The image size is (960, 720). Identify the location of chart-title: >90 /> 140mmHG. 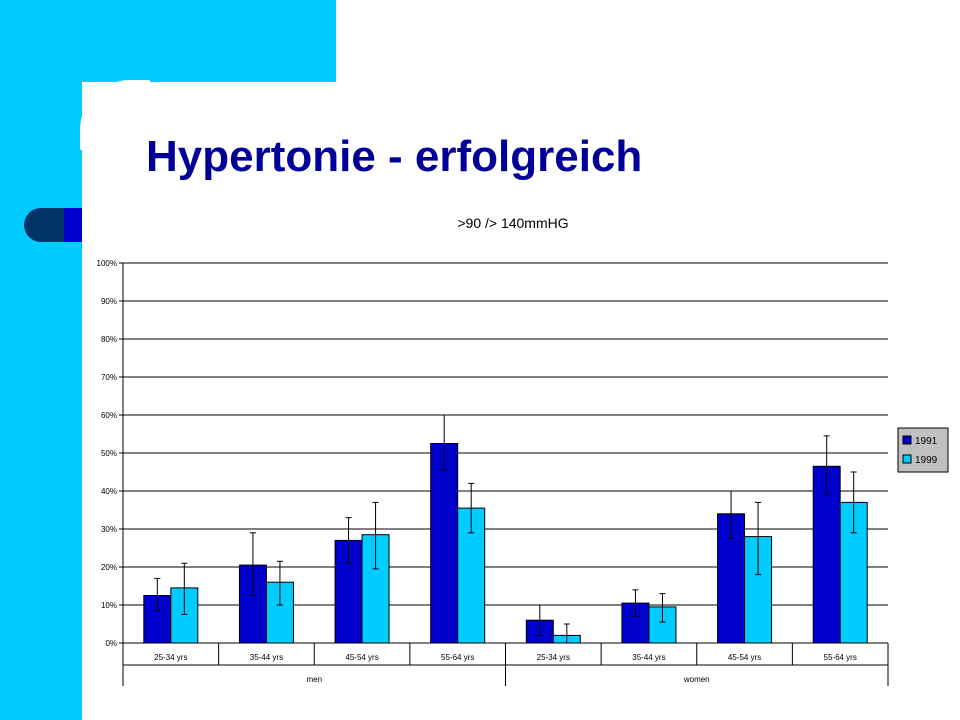
(512, 223).